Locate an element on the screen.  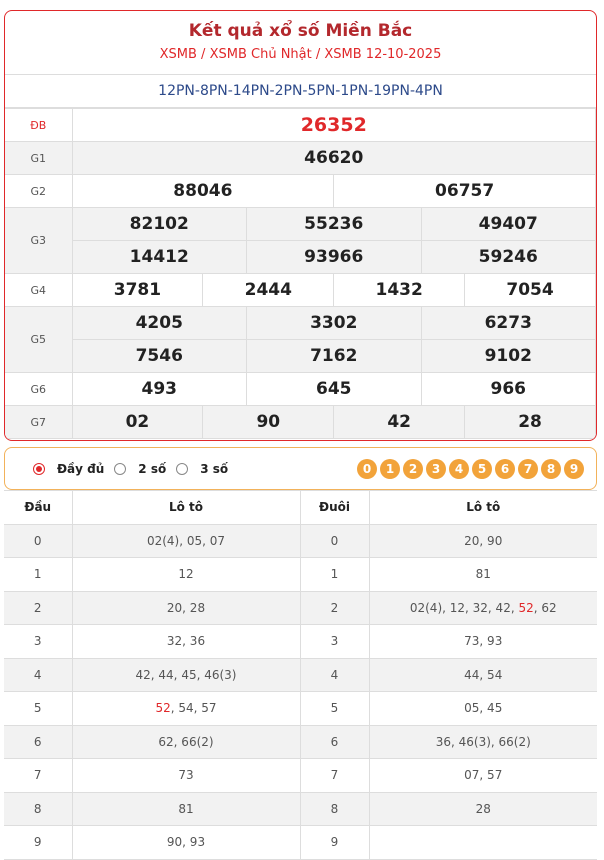
duoi-cell: 2 is located at coordinates (334, 607).